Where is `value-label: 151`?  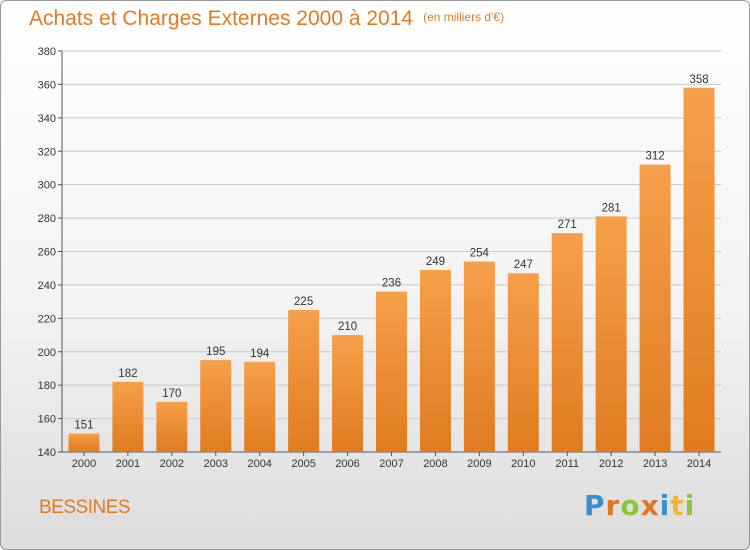 value-label: 151 is located at coordinates (83, 426).